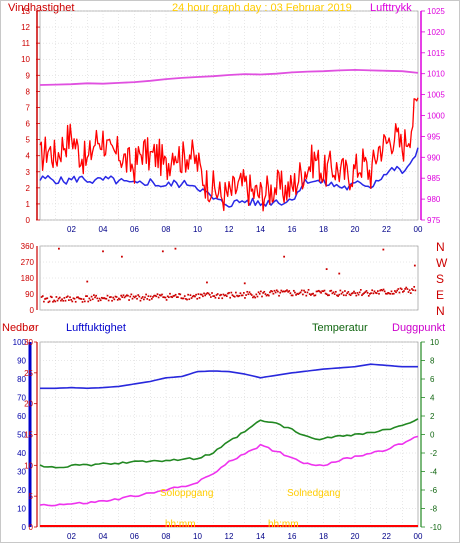 This screenshot has height=543, width=460. Describe the element at coordinates (262, 8) in the screenshot. I see `chart-title: 24 hour graph day : 03 Februar 2019` at that location.